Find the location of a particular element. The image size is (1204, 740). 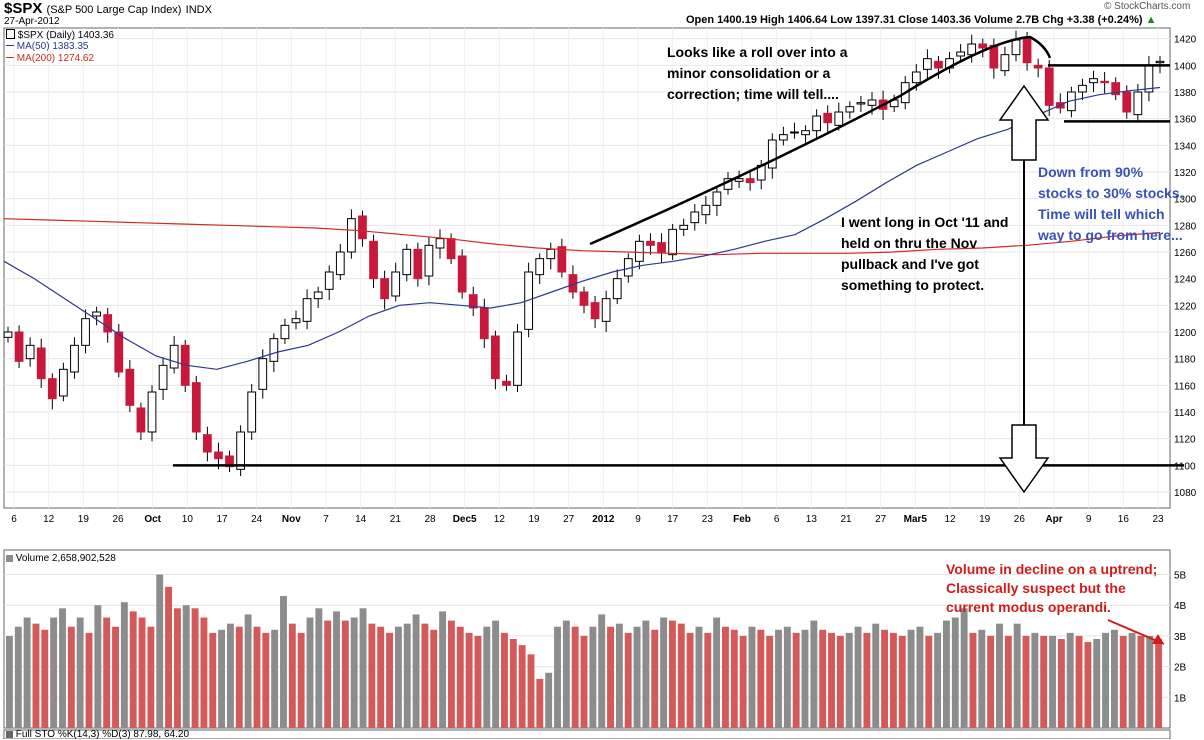

legend-sto: Full STO %K(14,3) %D(3) 87.98, 64.20 is located at coordinates (97, 734).